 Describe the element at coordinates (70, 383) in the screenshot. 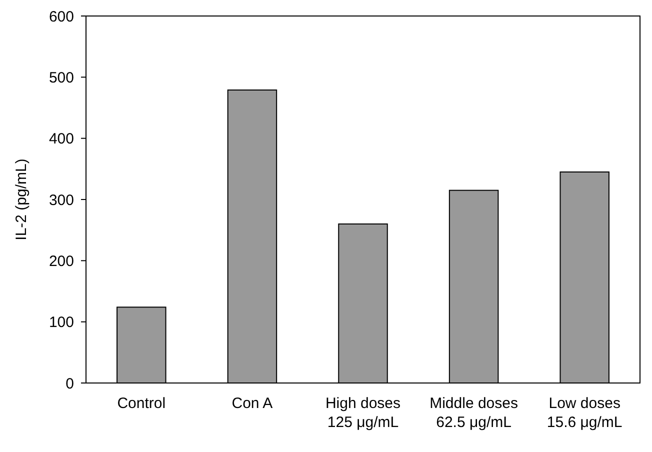

I see `y-tick-label: 0` at that location.